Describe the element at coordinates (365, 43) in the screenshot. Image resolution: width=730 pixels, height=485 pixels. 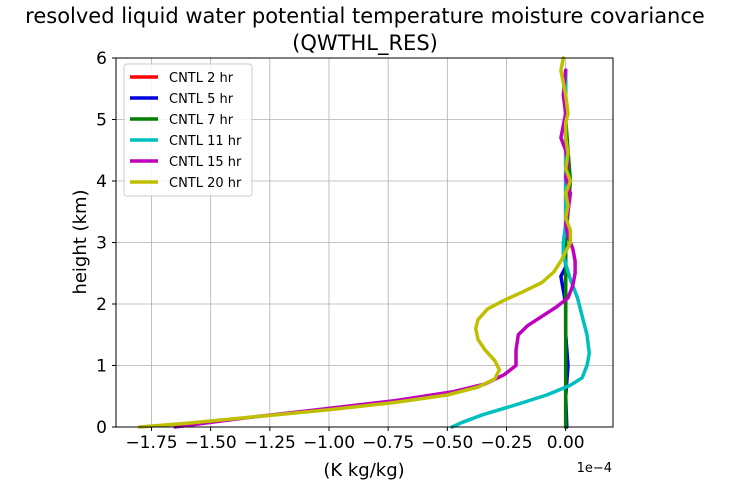
I see `chart-title-line2: (QWTHL_RES)` at that location.